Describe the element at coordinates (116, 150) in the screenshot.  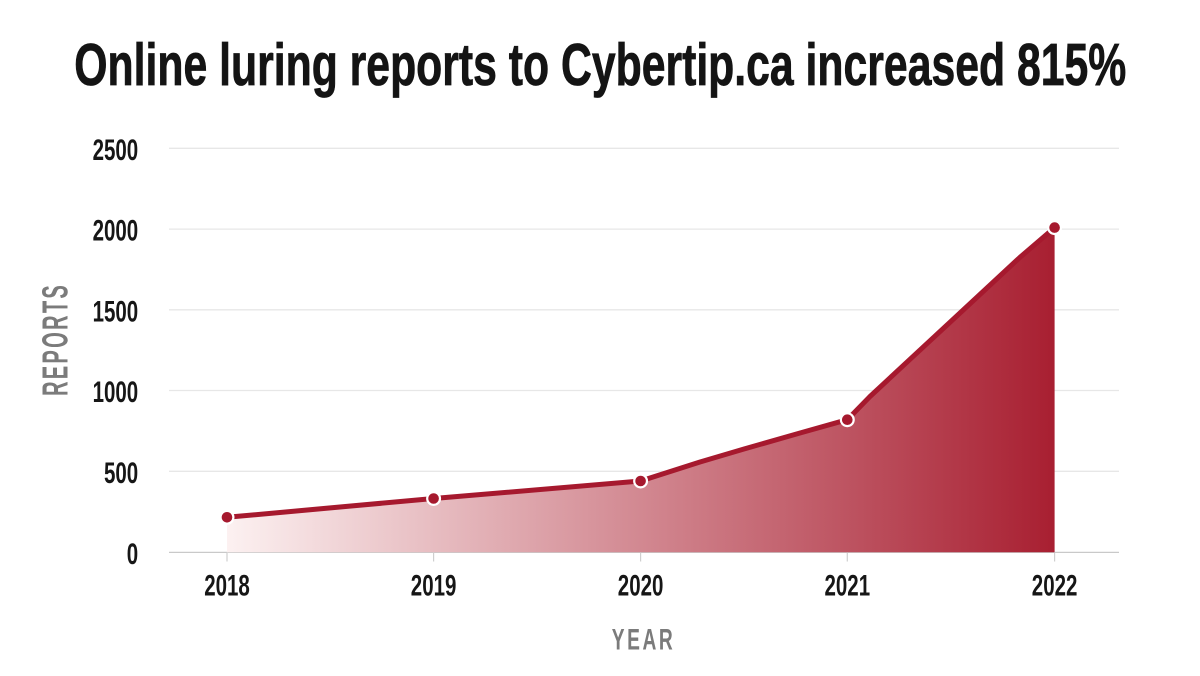
I see `svg-text: 2500` at that location.